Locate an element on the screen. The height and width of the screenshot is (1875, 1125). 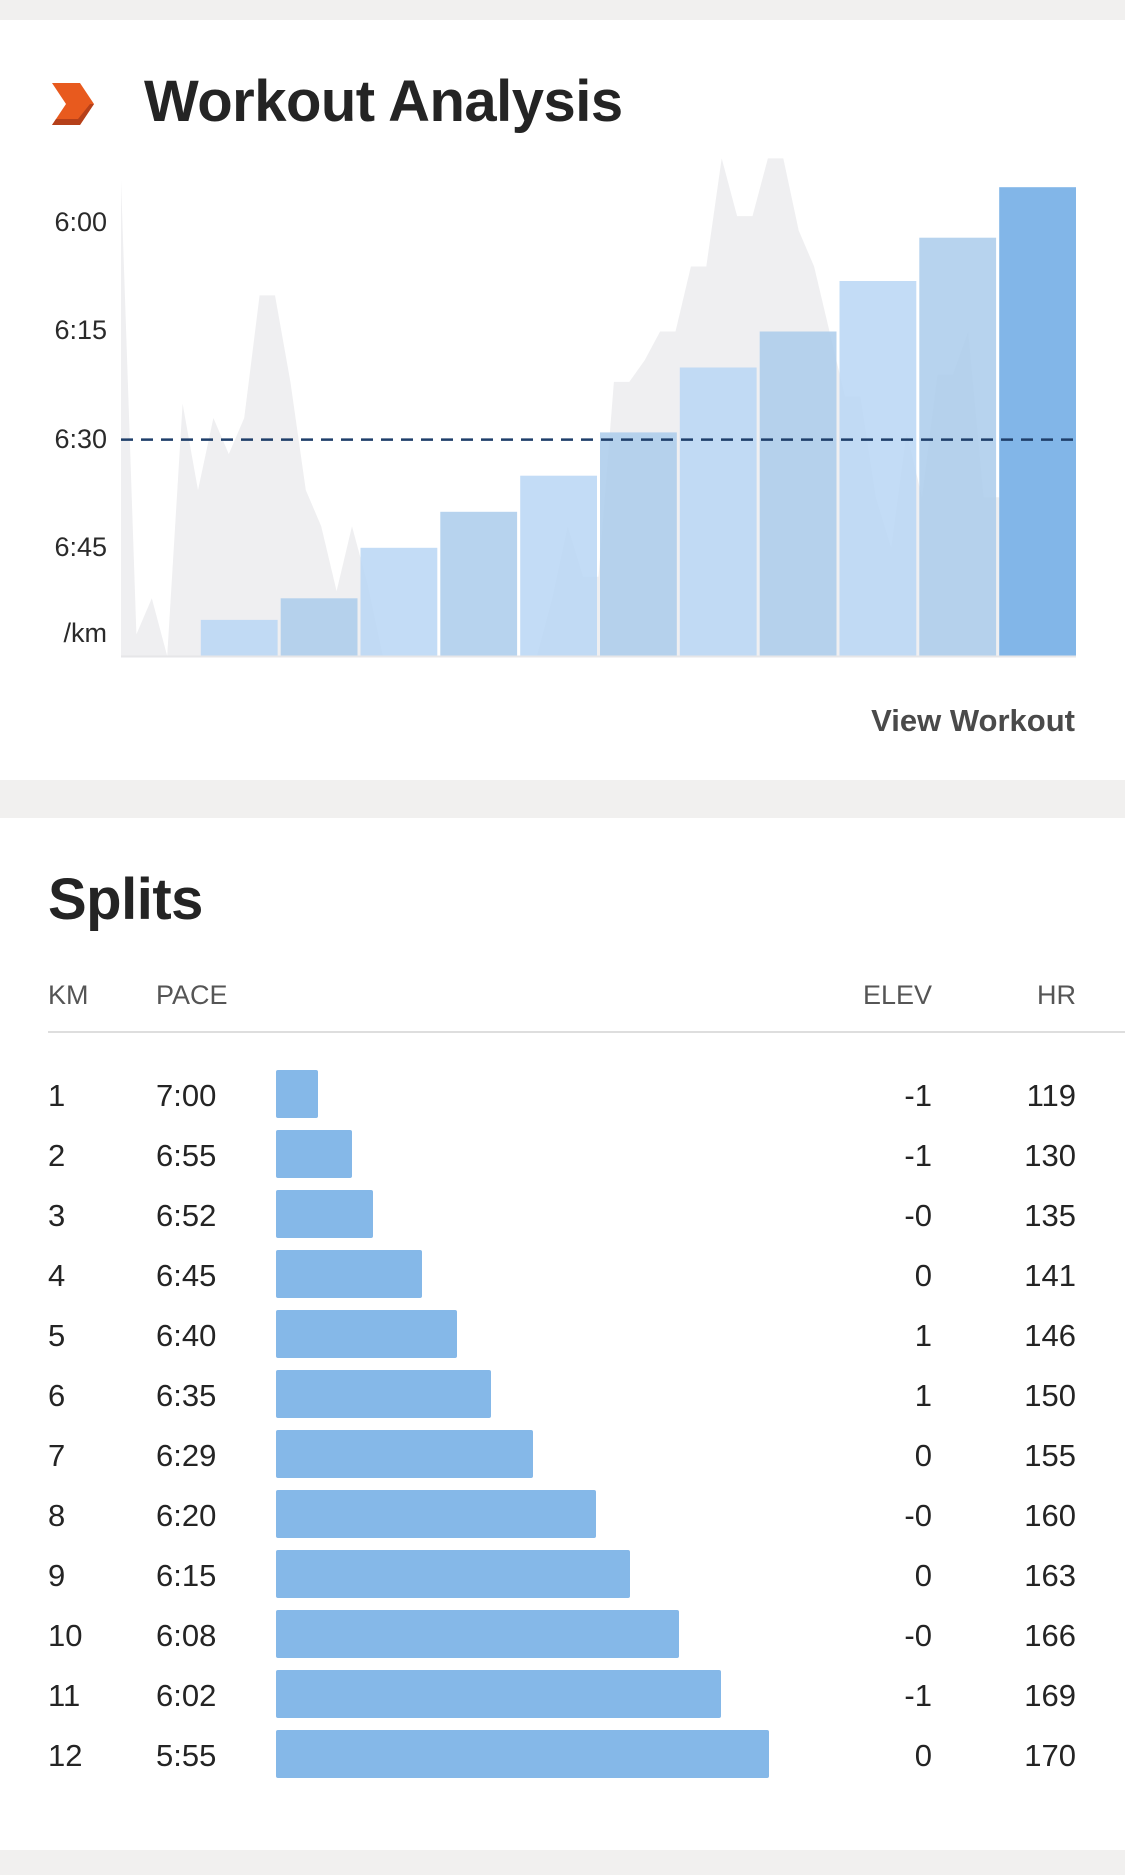
column-header-elev: ELEV is located at coordinates (897, 995).